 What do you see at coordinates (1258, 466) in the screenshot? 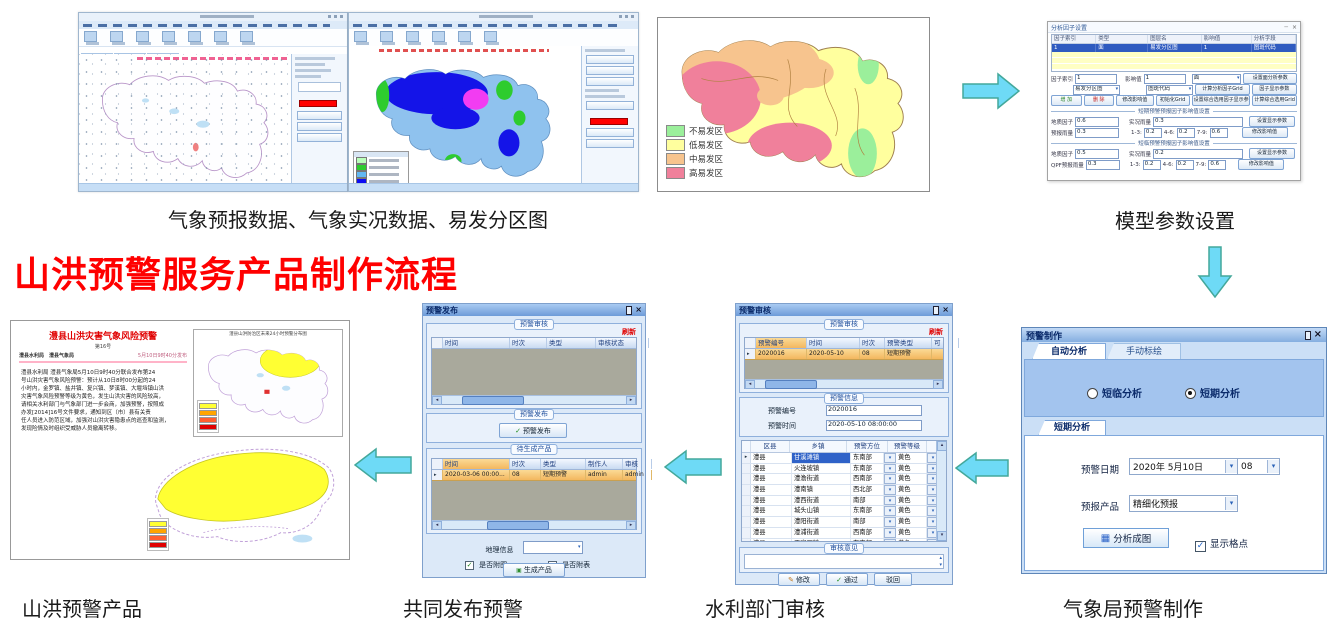
I see `hour-combo: 08 ▾` at bounding box center [1258, 466].